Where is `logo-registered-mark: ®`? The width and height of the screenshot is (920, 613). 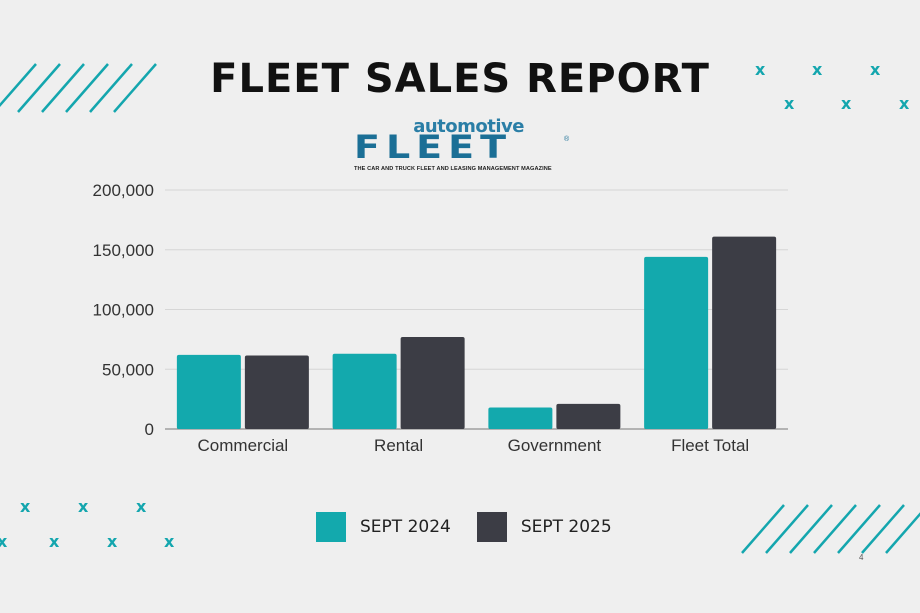
logo-registered-mark: ® is located at coordinates (567, 139).